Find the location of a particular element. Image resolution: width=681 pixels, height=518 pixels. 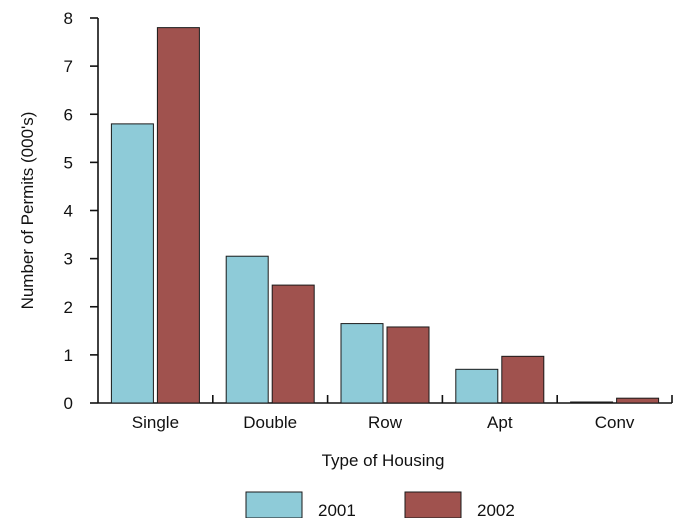

legend-label: 2002 is located at coordinates (496, 509).